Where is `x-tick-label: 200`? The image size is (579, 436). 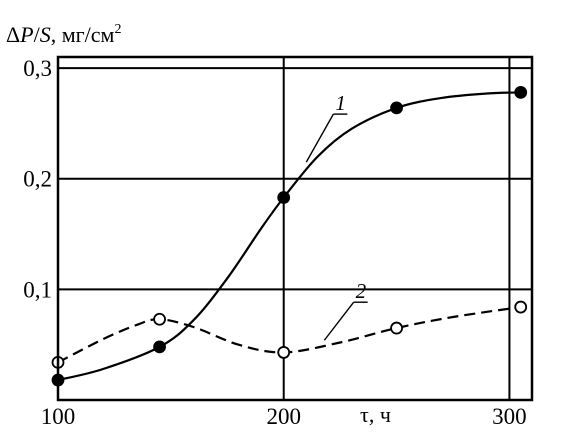
x-tick-label: 200 is located at coordinates (283, 416).